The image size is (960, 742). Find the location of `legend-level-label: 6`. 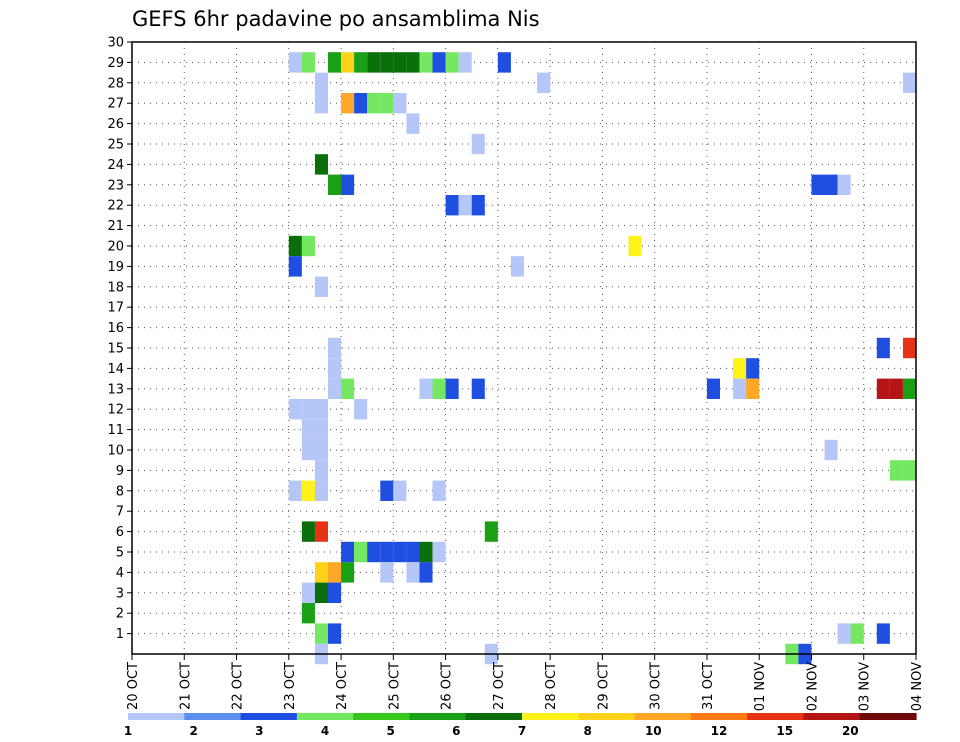

legend-level-label: 6 is located at coordinates (456, 731).